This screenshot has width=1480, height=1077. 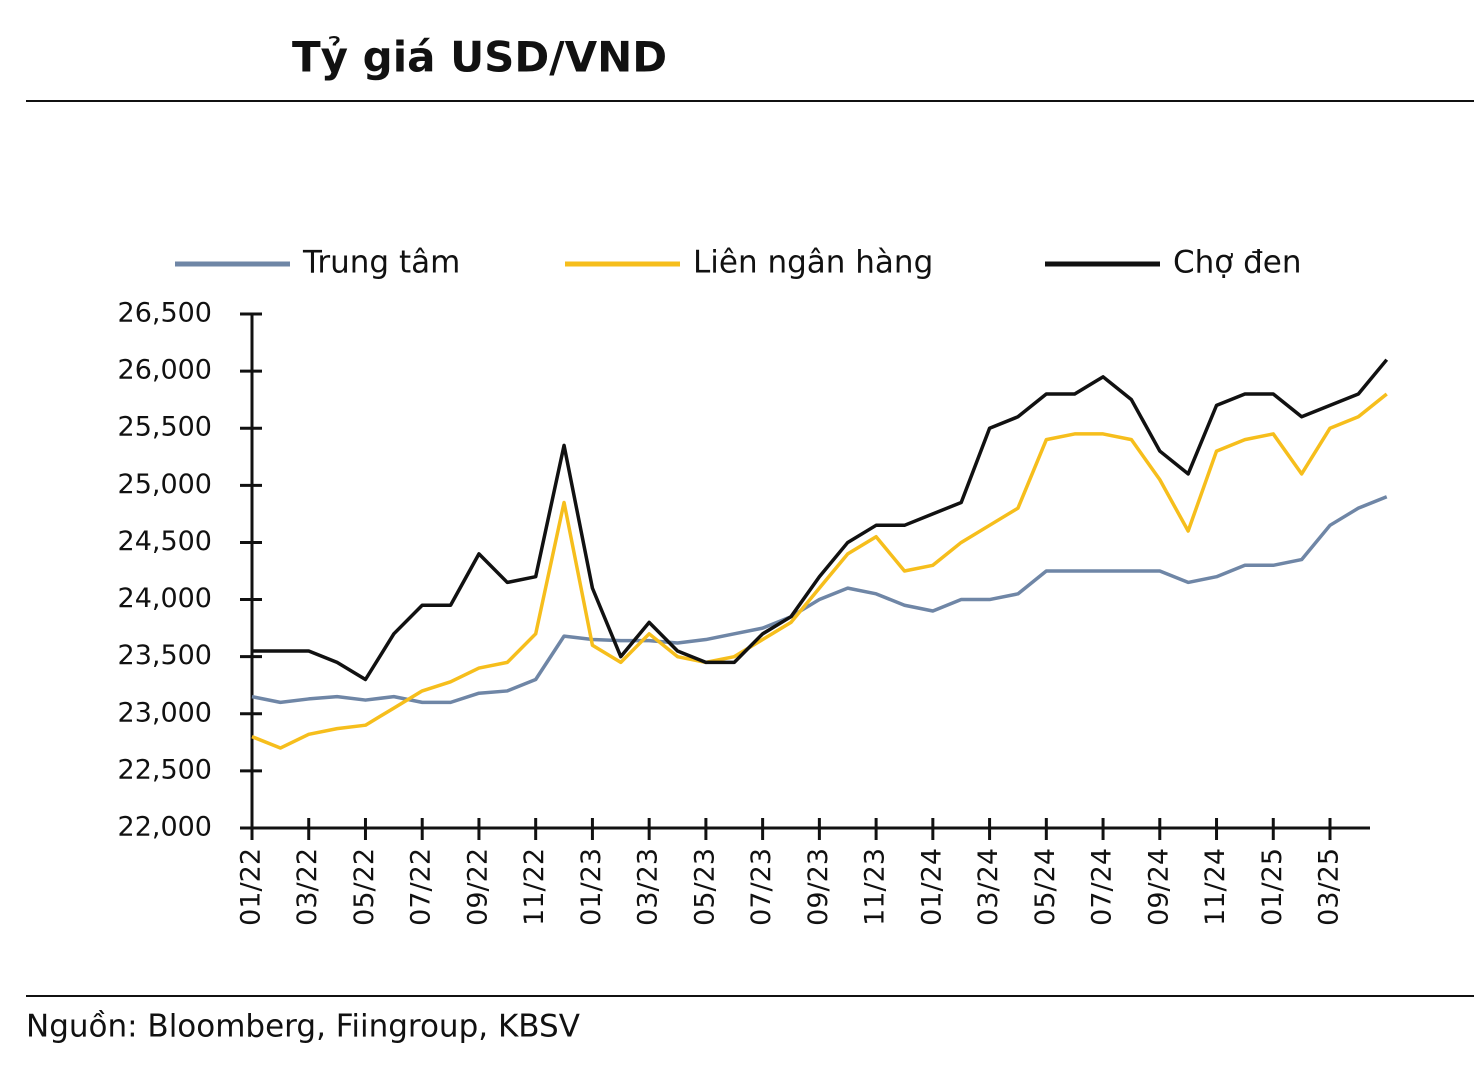 I want to click on x-tick-label: 11/23, so click(x=875, y=887).